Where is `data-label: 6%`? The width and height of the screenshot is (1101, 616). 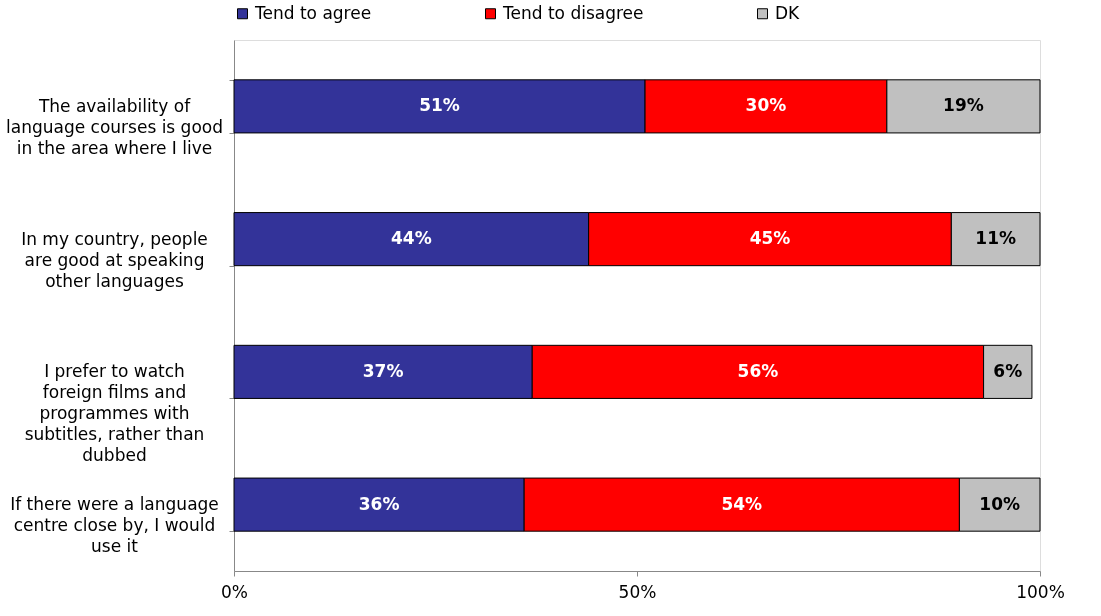 data-label: 6% is located at coordinates (1008, 370).